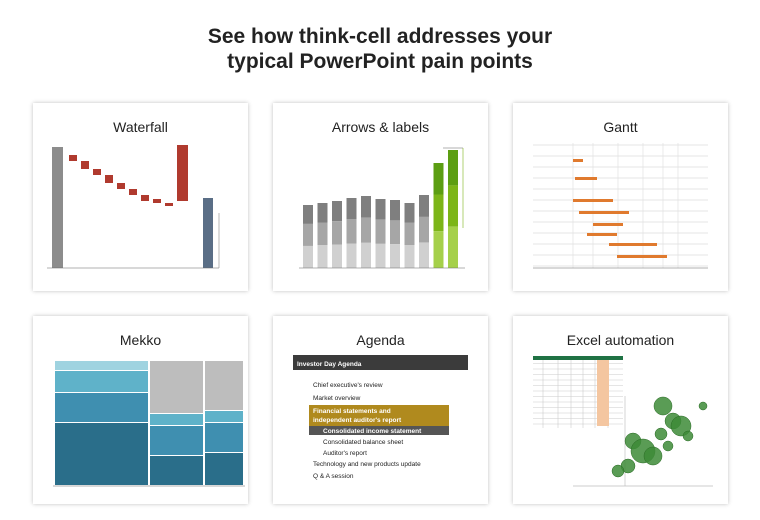  What do you see at coordinates (329, 364) in the screenshot?
I see `agenda-title: Investor Day Agenda` at bounding box center [329, 364].